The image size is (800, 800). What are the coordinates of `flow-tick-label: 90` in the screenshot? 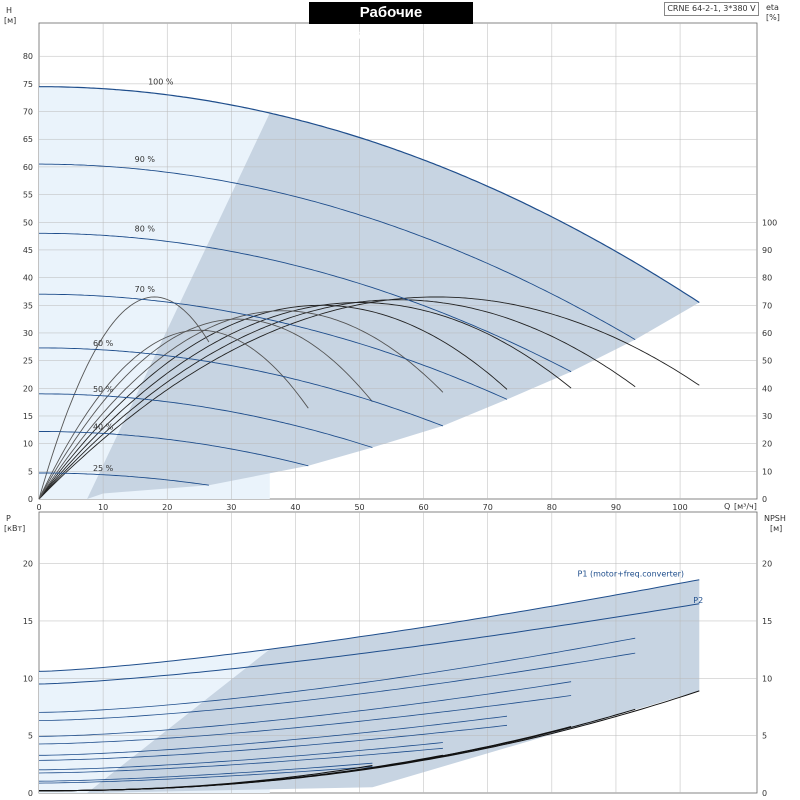 It's located at (616, 507).